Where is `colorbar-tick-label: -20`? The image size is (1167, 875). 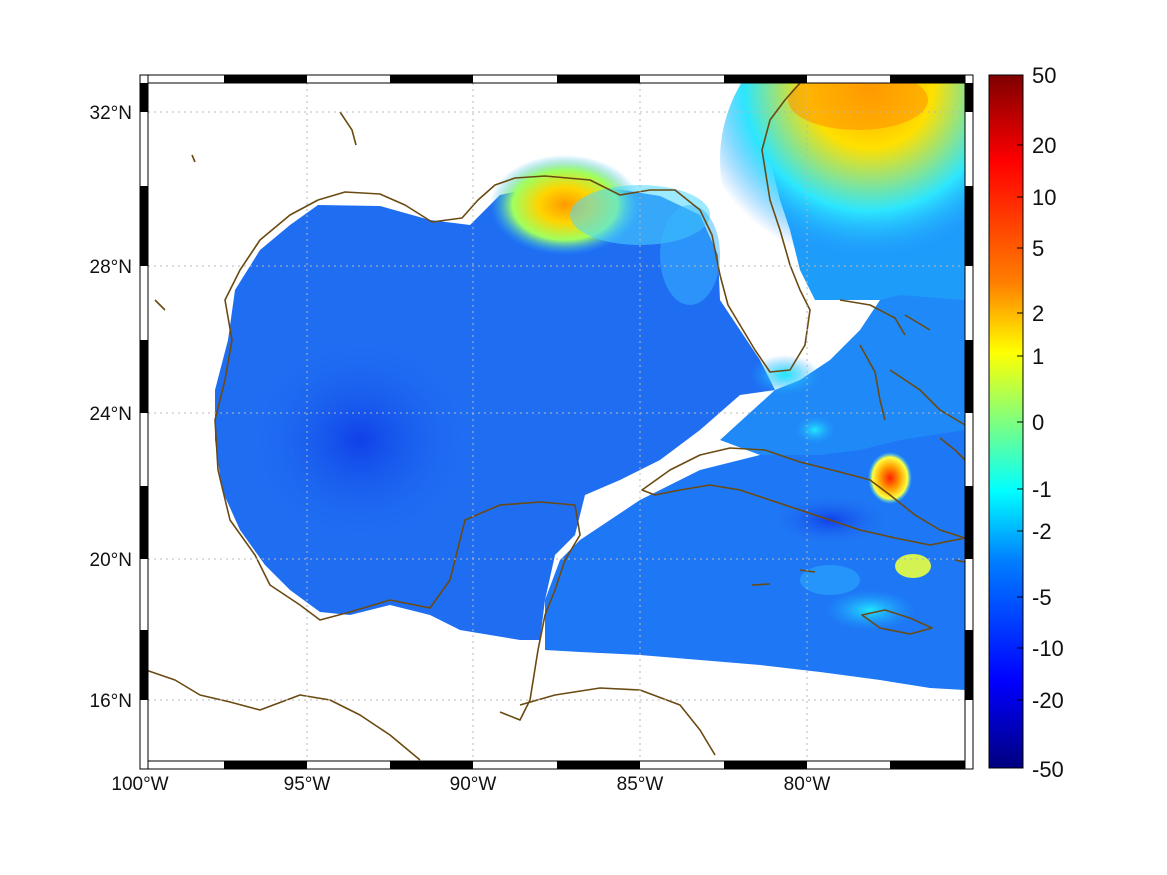 colorbar-tick-label: -20 is located at coordinates (1048, 700).